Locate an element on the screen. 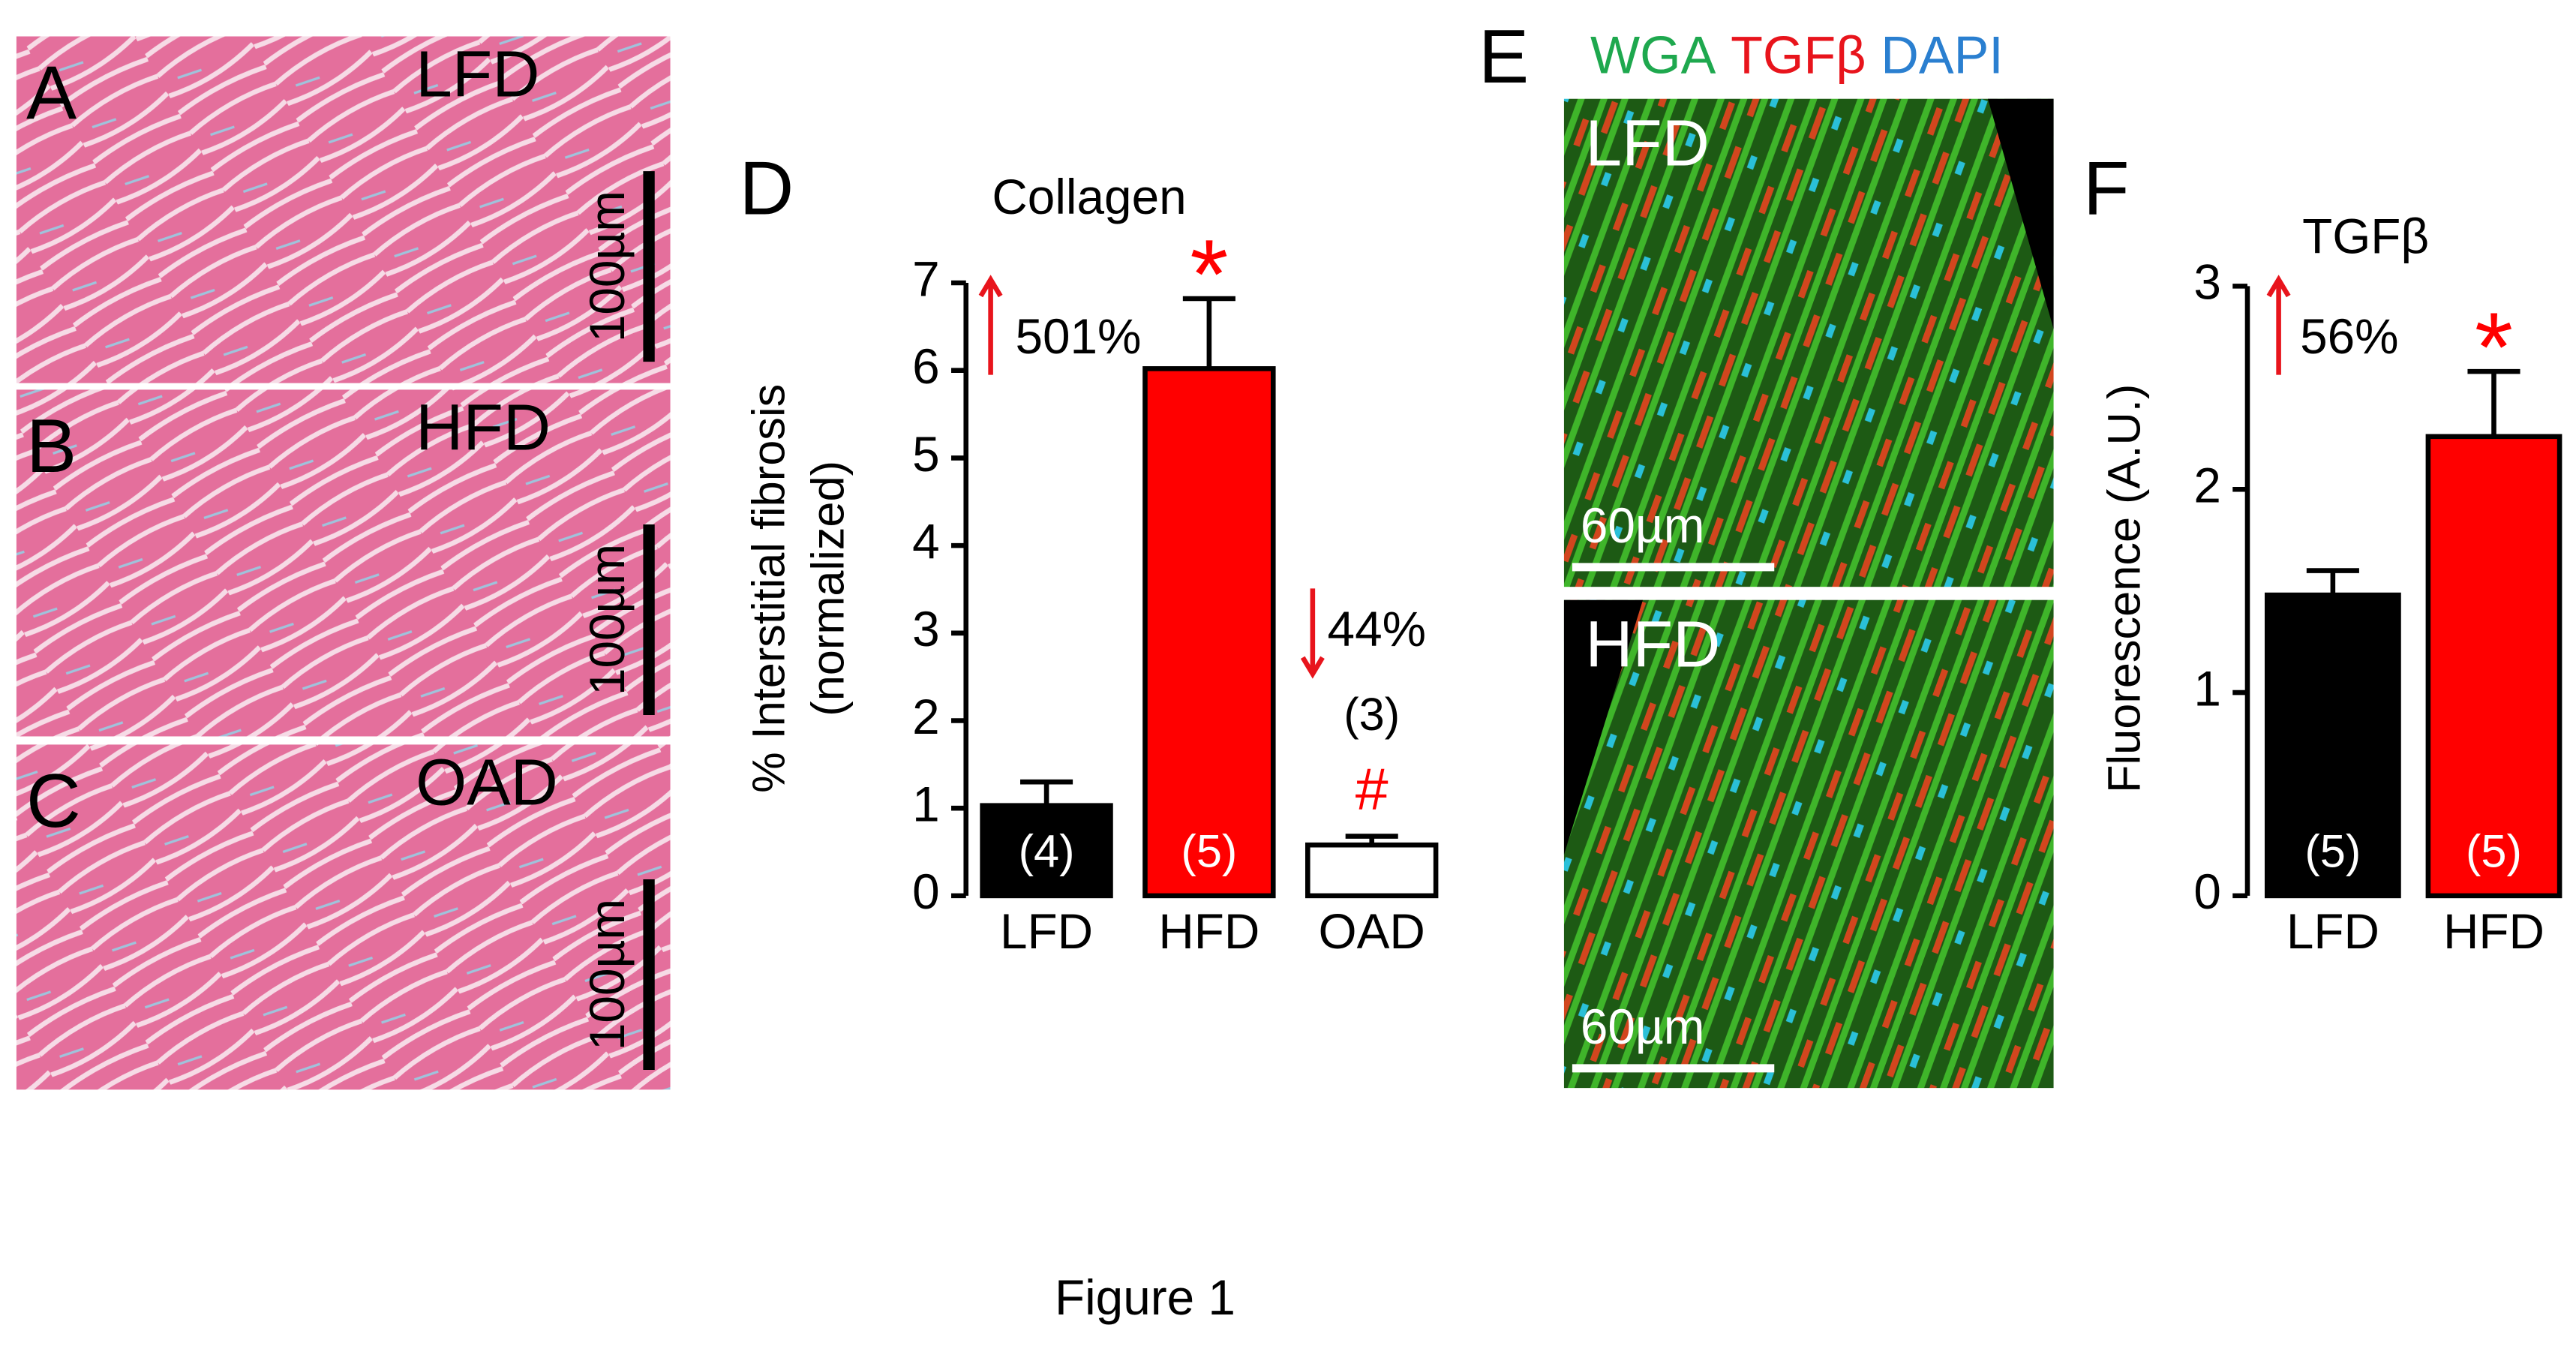  panel-label: D is located at coordinates (767, 188).